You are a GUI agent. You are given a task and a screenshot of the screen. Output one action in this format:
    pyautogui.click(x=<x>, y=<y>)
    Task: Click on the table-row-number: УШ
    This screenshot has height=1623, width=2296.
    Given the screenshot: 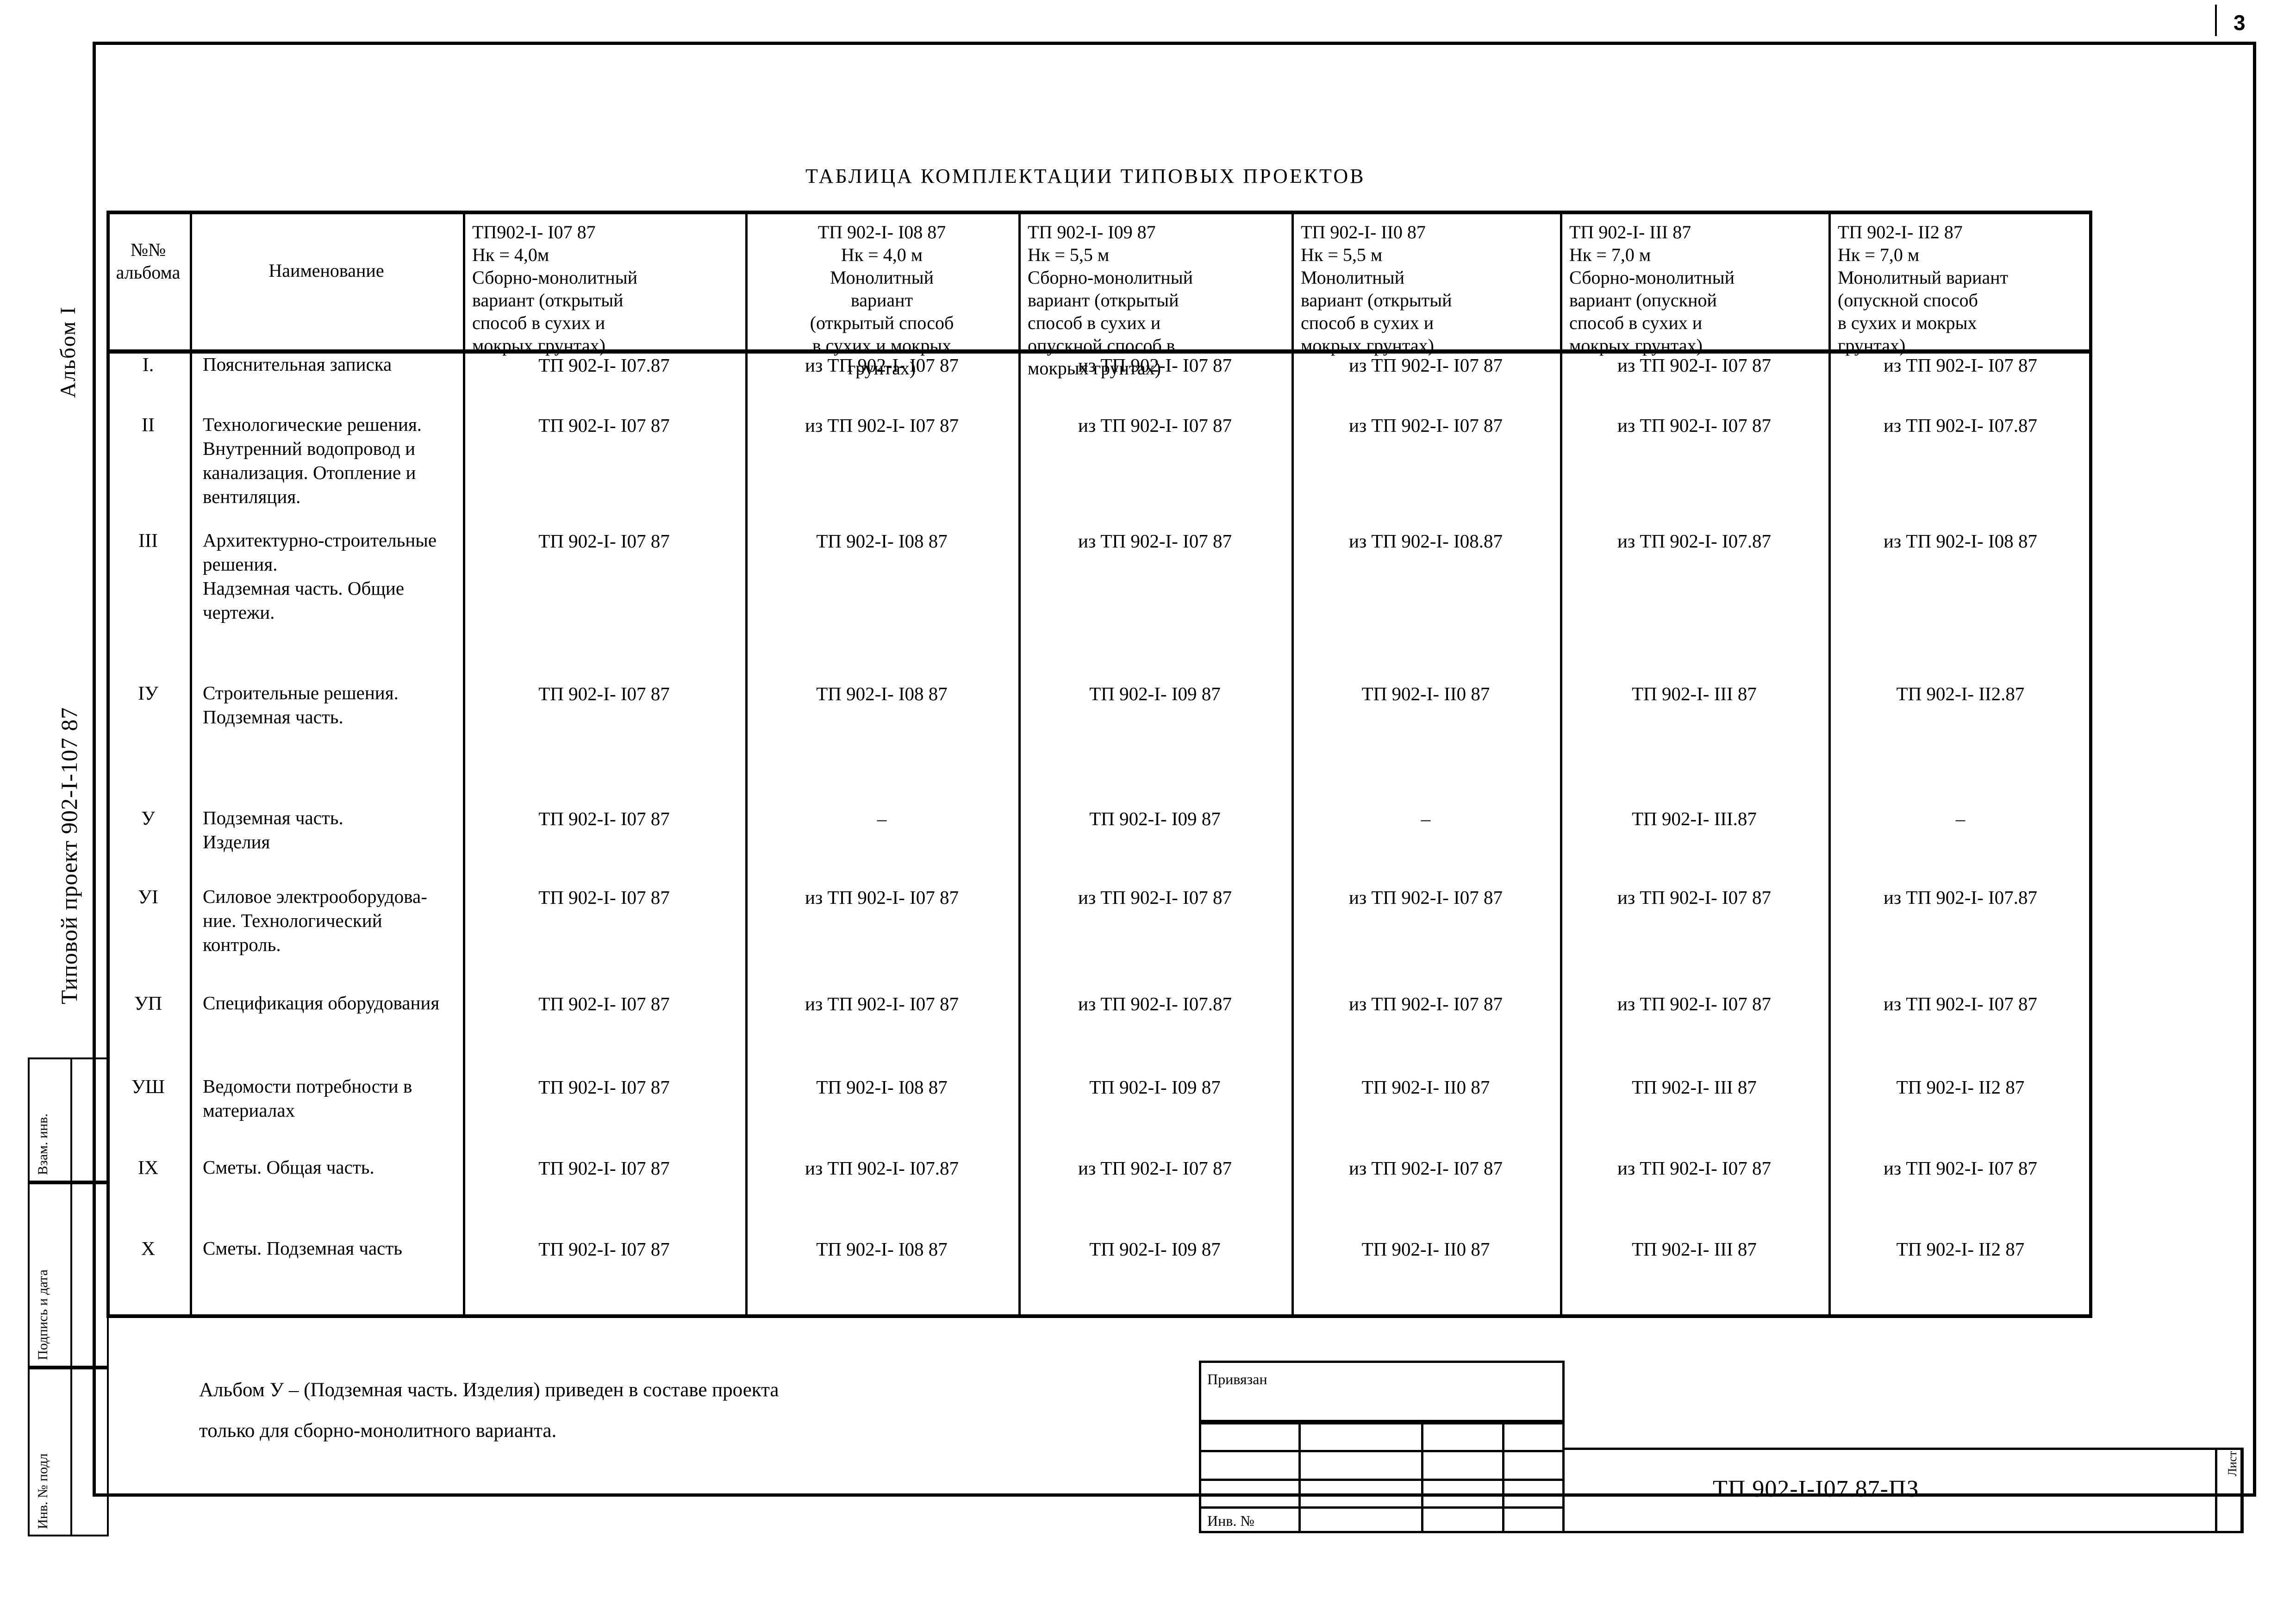 What is the action you would take?
    pyautogui.click(x=148, y=1087)
    